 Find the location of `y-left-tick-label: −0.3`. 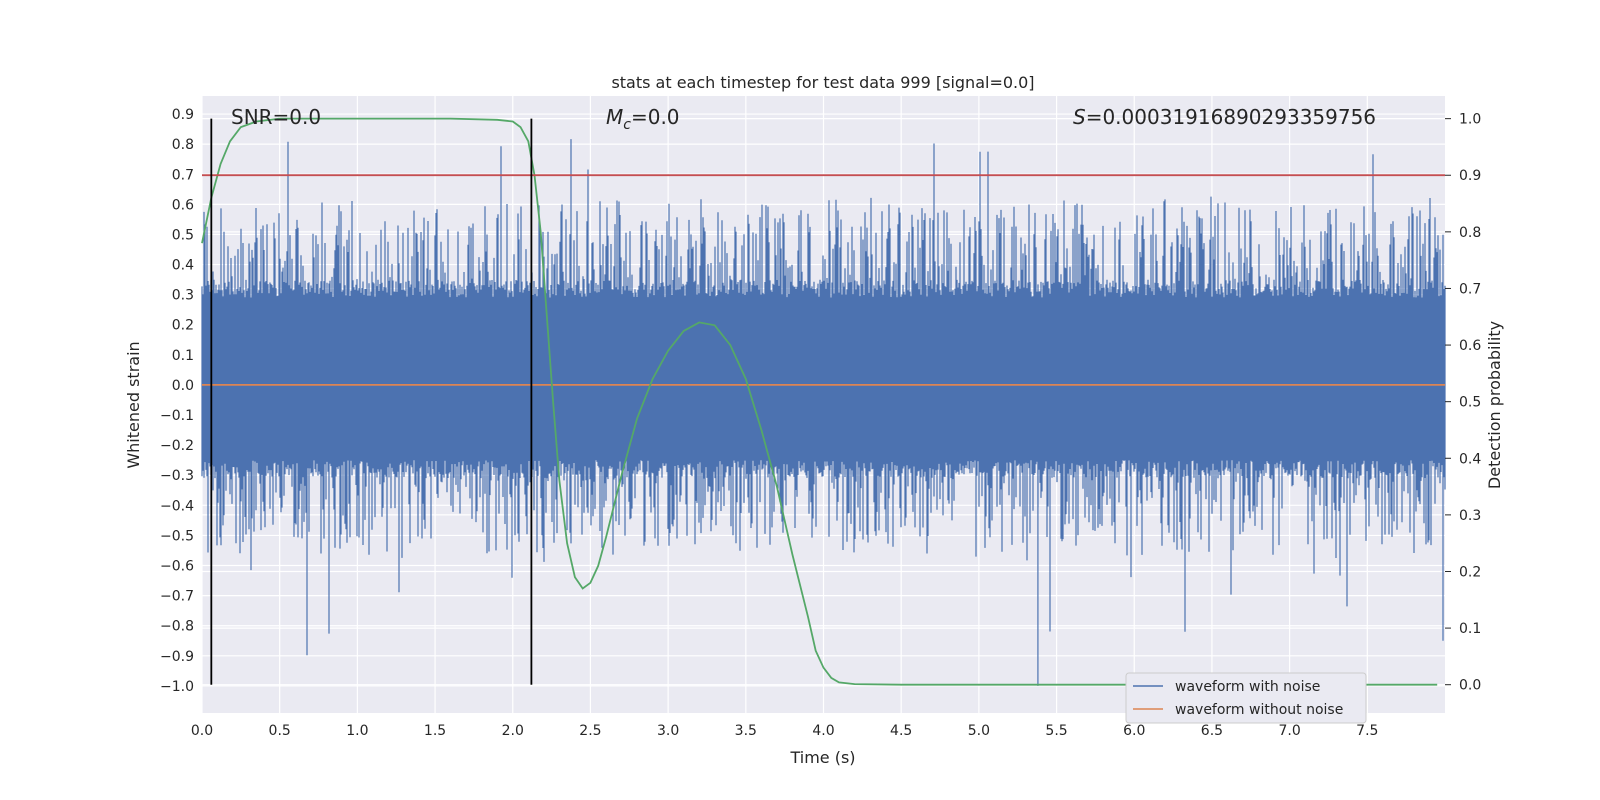

y-left-tick-label: −0.3 is located at coordinates (177, 476).